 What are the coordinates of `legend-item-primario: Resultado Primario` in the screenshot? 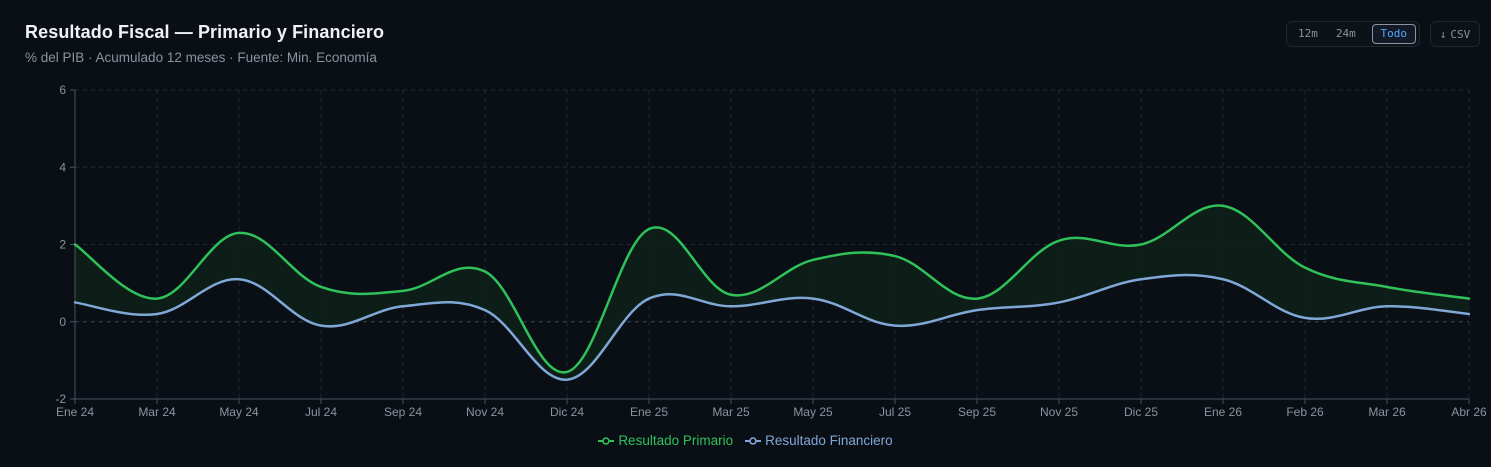 It's located at (665, 440).